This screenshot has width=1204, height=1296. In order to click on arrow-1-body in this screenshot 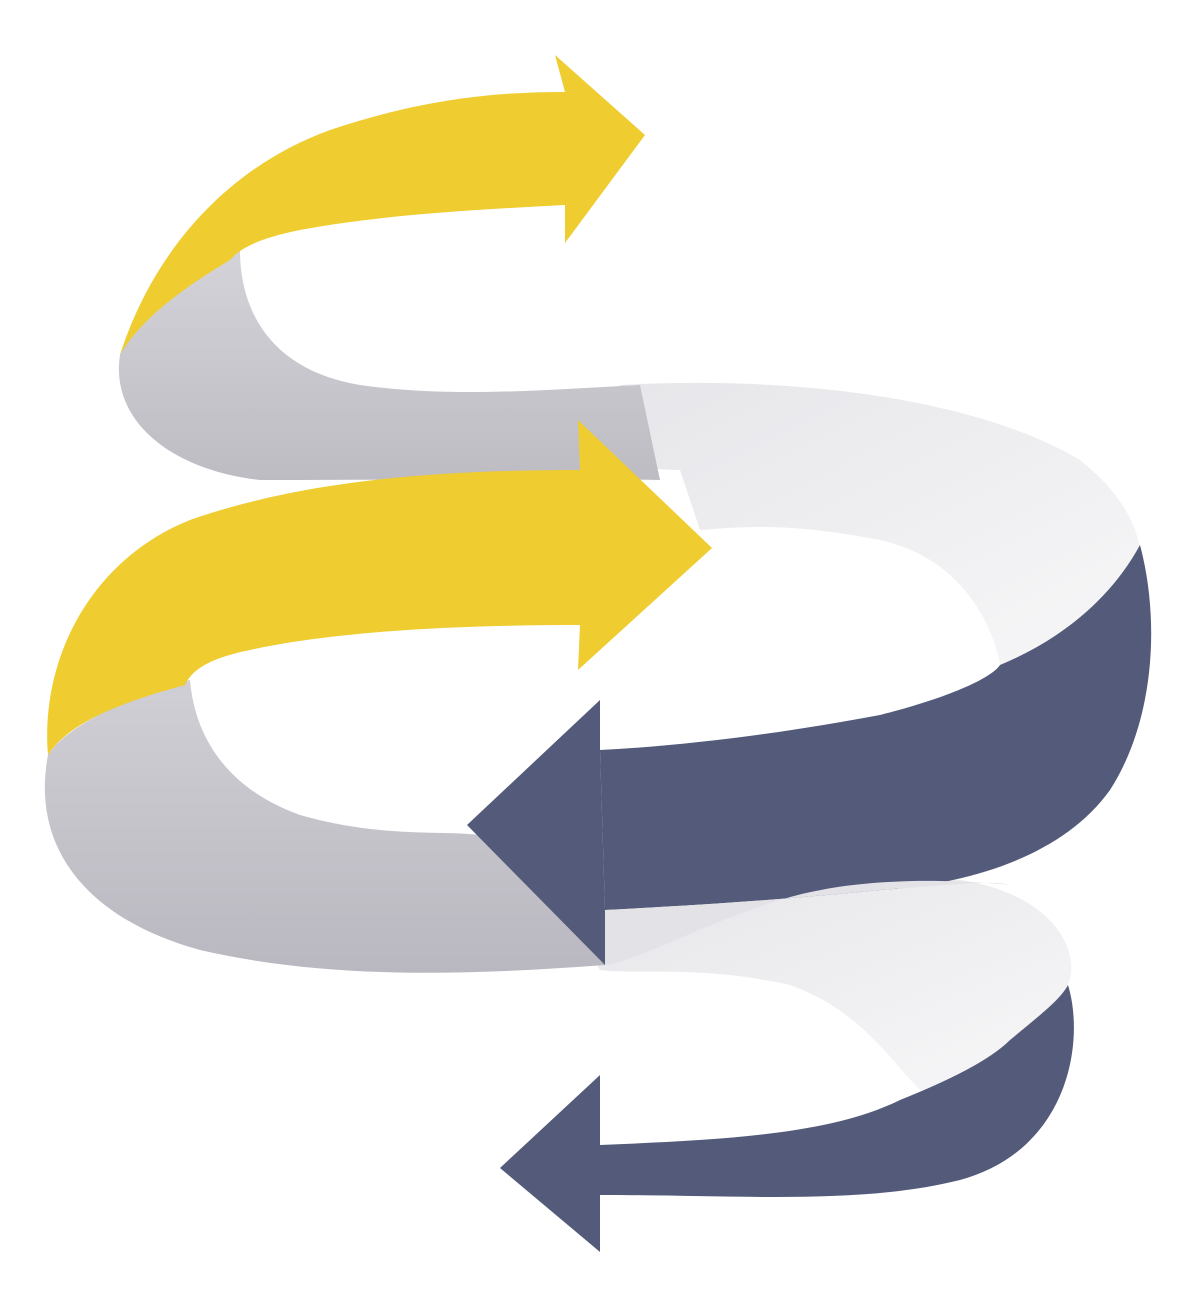, I will do `click(342, 223)`.